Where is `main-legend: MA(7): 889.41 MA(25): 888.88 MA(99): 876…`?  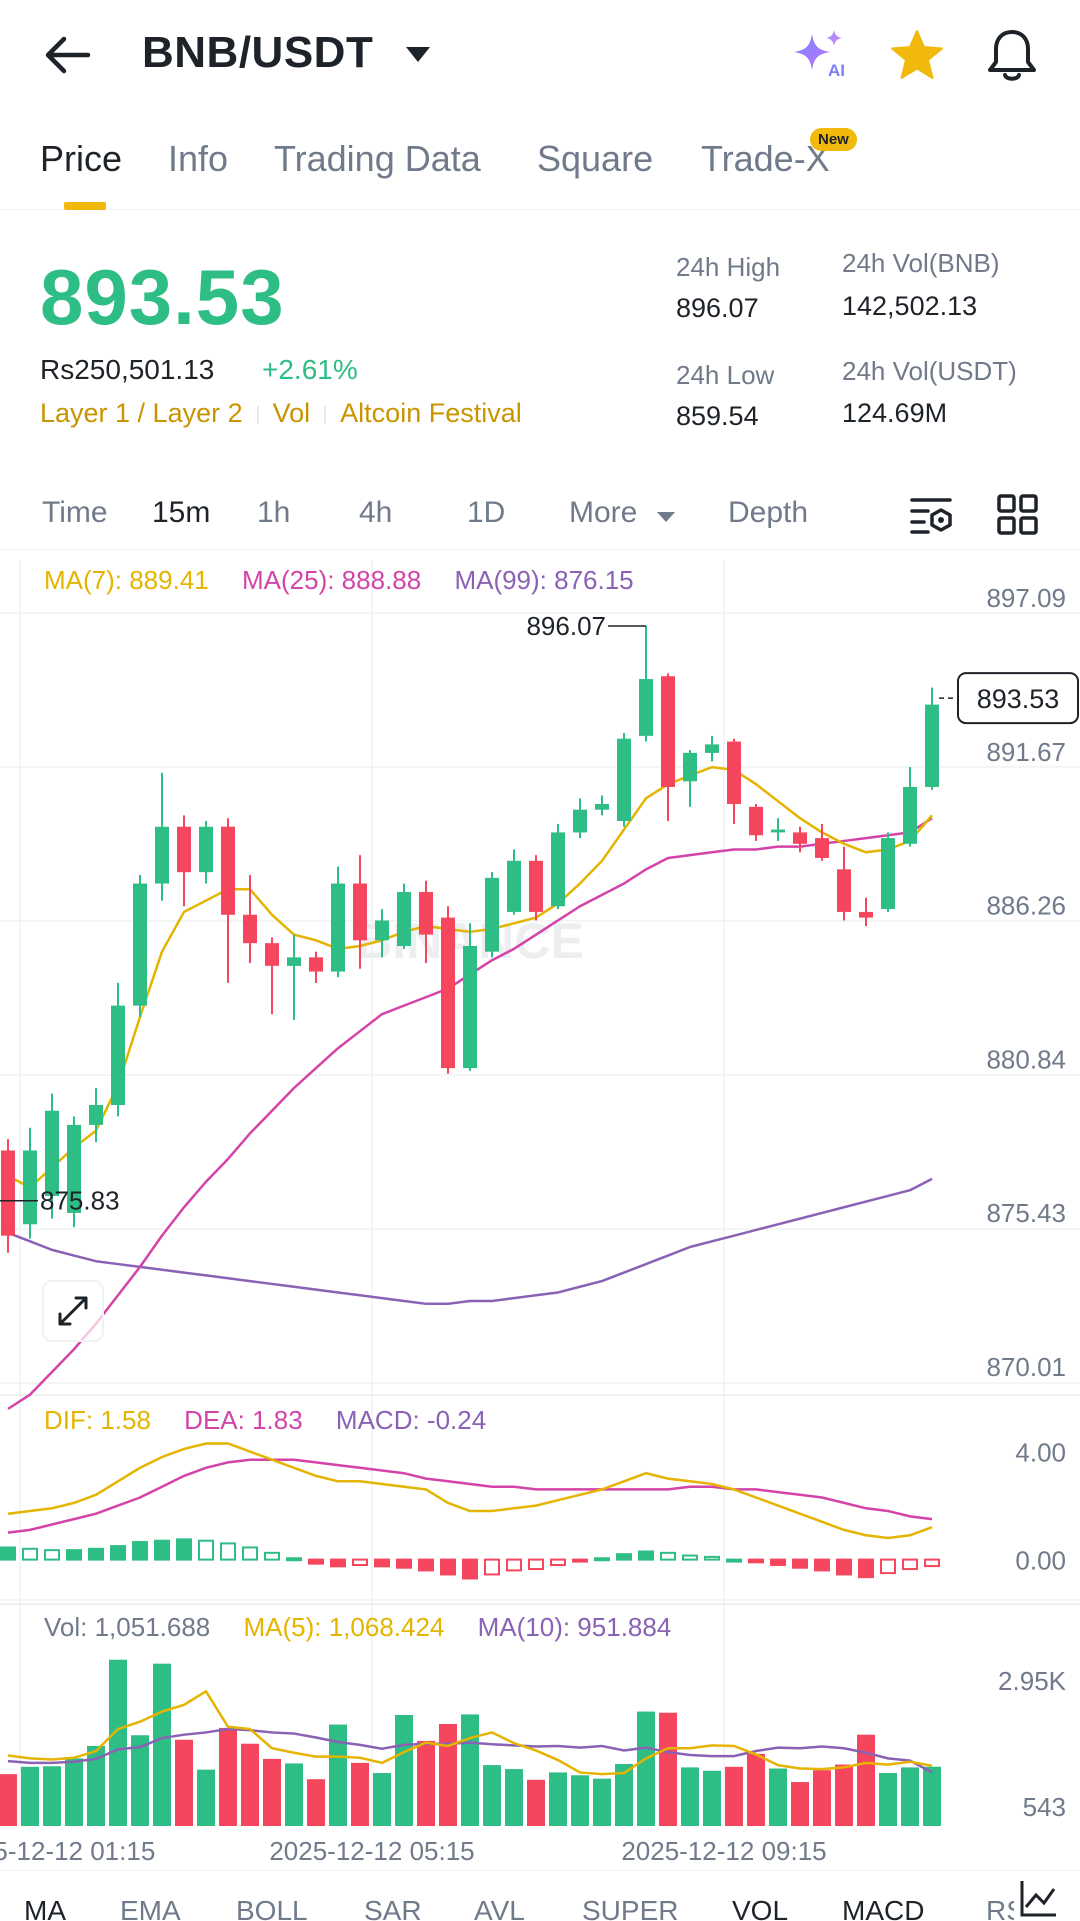 main-legend: MA(7): 889.41 MA(25): 888.88 MA(99): 876… is located at coordinates (339, 580).